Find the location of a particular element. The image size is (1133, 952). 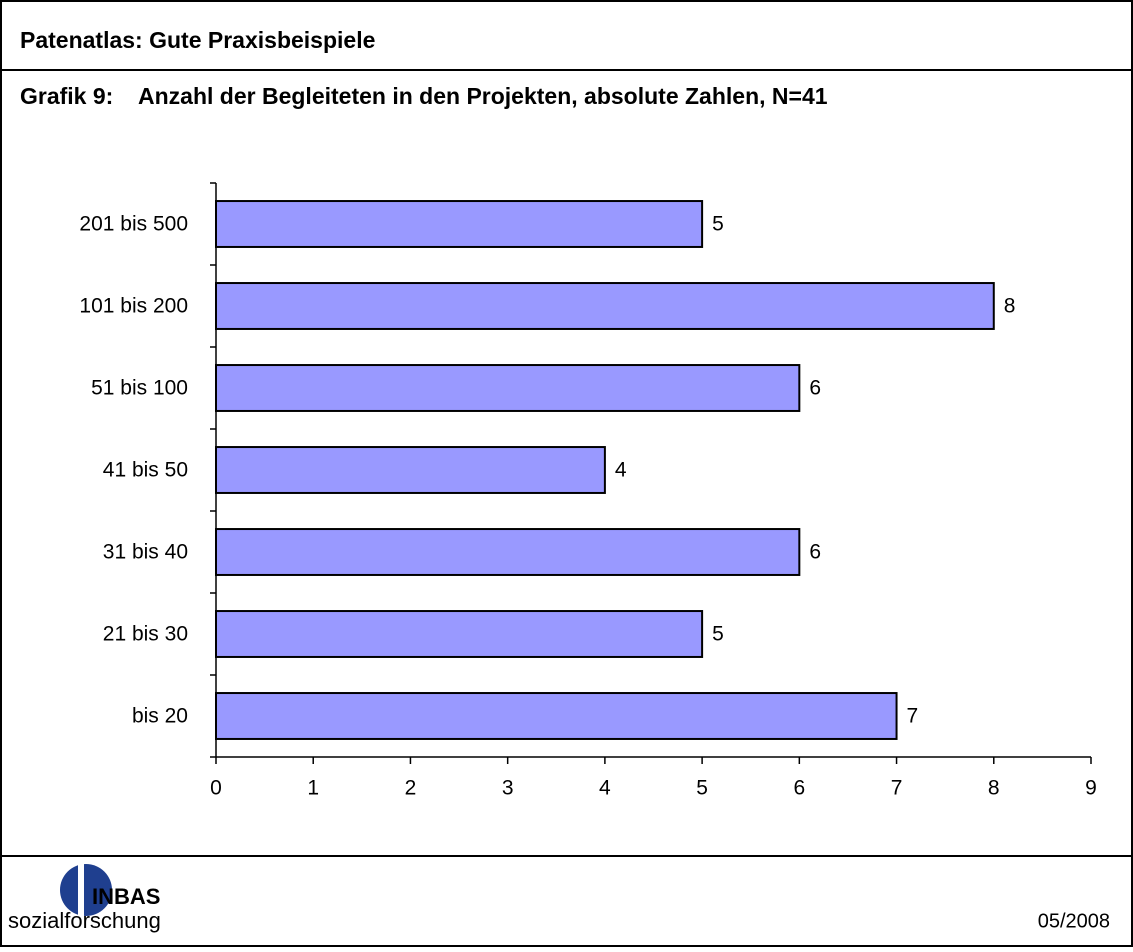

x-tick-label: 2 is located at coordinates (411, 788).